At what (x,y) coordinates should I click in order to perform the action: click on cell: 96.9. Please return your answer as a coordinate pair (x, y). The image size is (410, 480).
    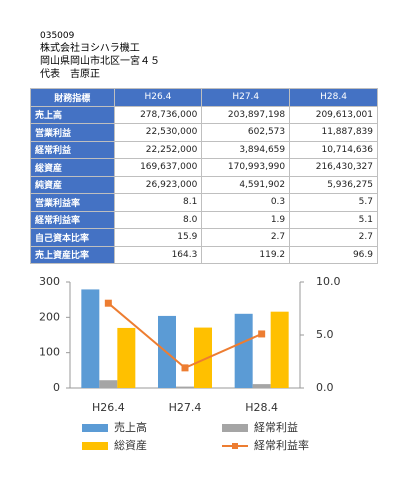
    Looking at the image, I should click on (333, 254).